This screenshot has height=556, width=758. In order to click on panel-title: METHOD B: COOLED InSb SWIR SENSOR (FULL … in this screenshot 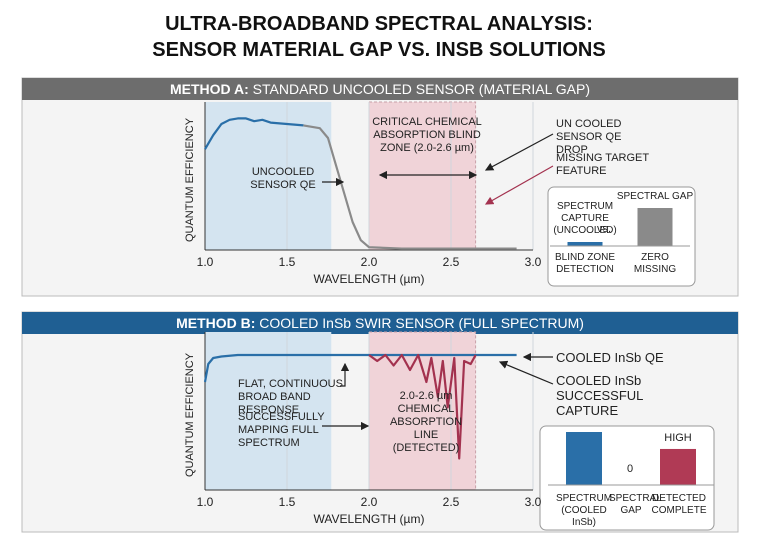, I will do `click(380, 323)`.